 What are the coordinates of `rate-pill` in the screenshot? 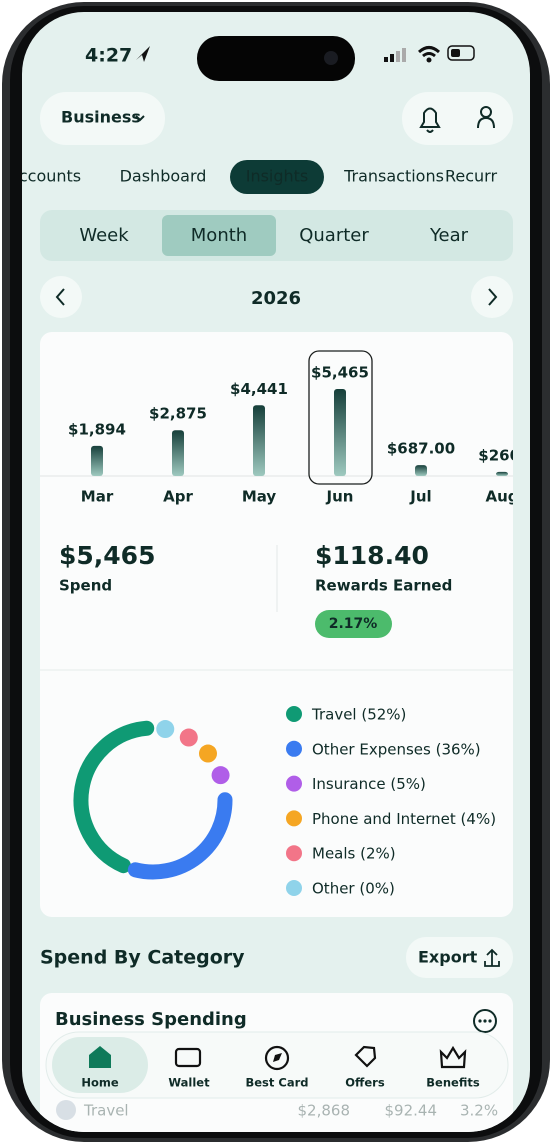 It's located at (353, 624).